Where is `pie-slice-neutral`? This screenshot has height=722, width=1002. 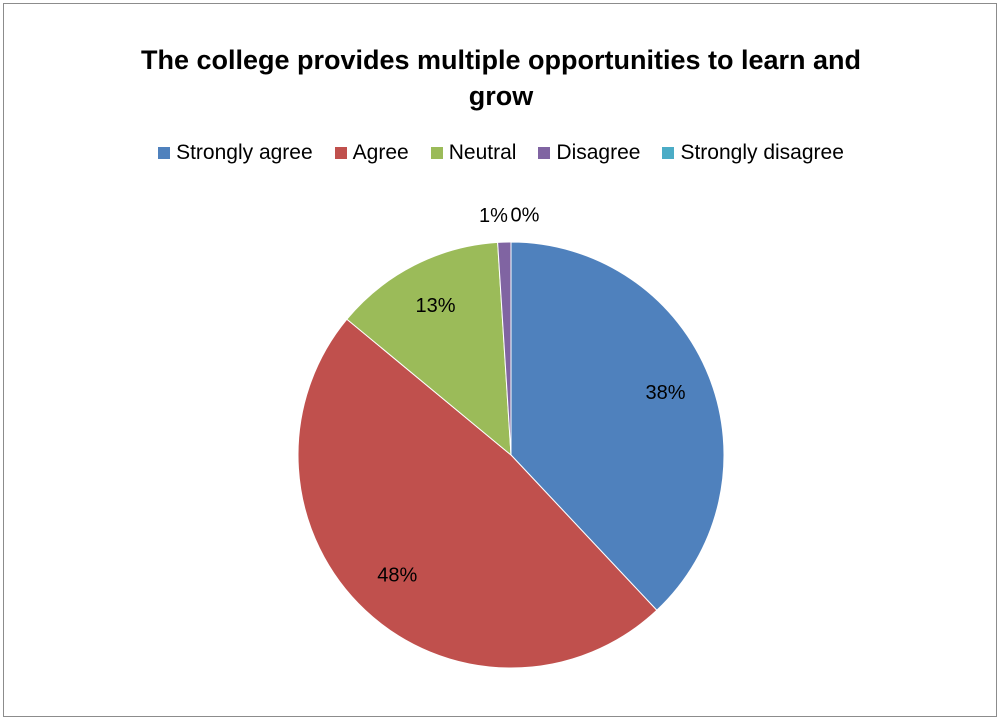 pie-slice-neutral is located at coordinates (429, 349).